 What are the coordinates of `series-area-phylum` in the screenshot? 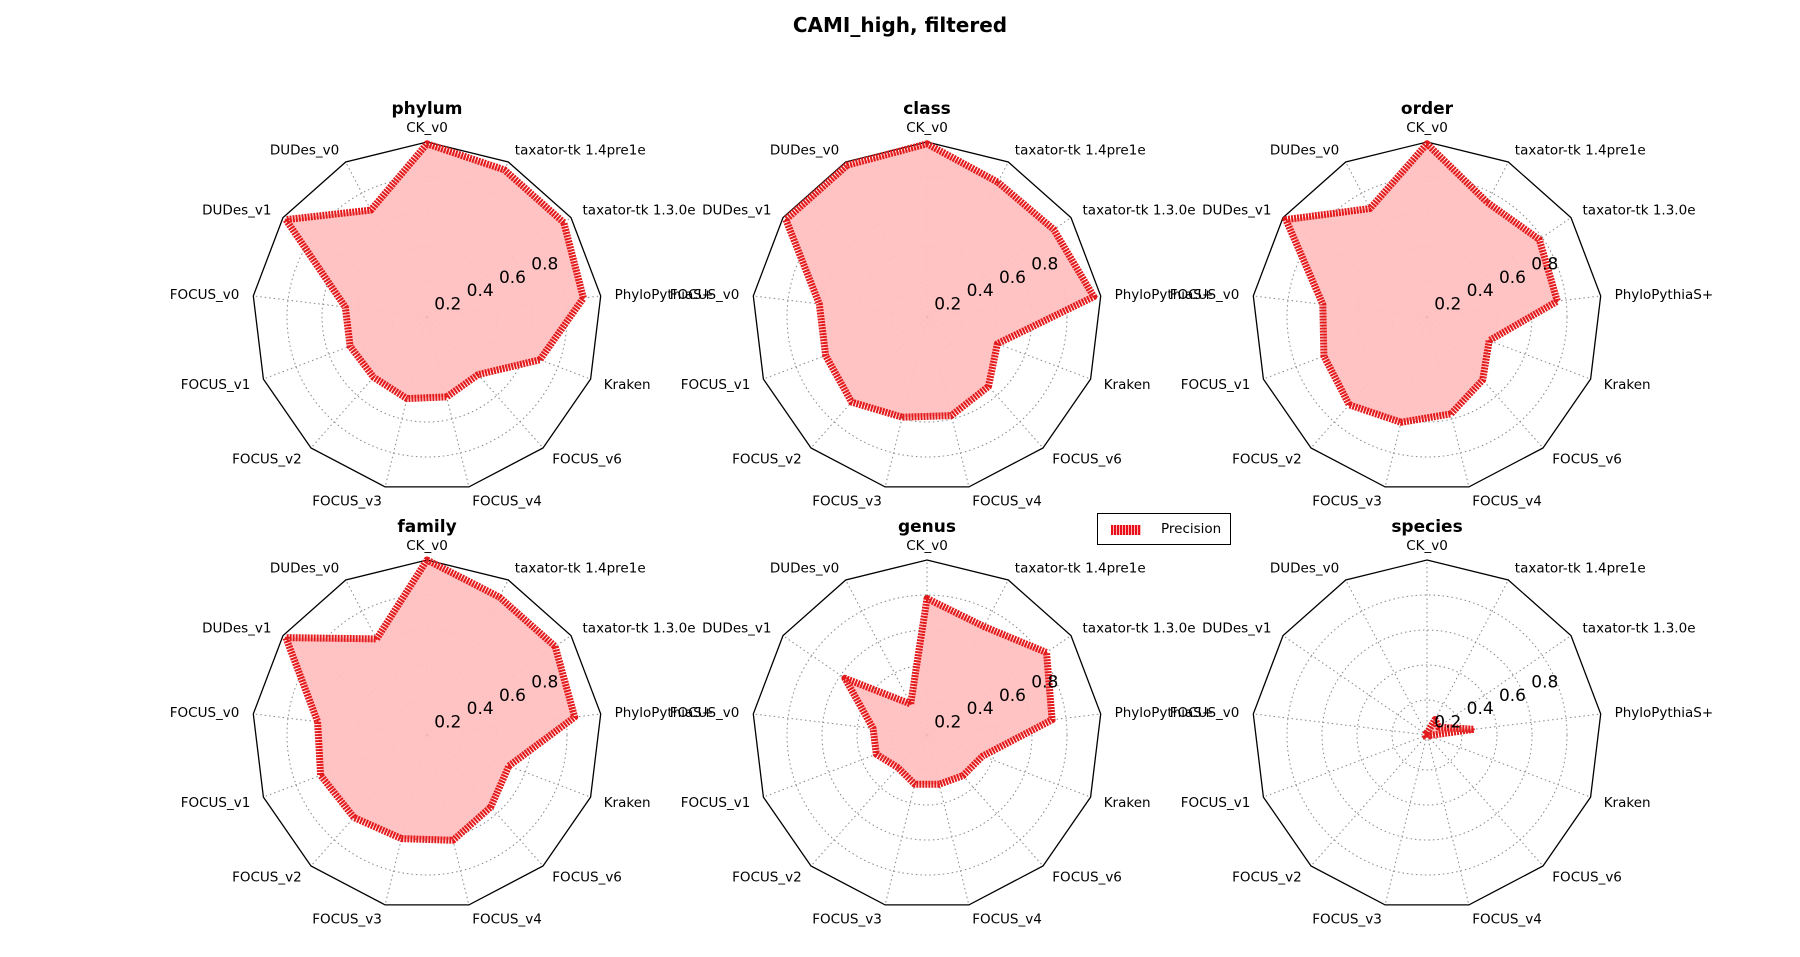 It's located at (434, 271).